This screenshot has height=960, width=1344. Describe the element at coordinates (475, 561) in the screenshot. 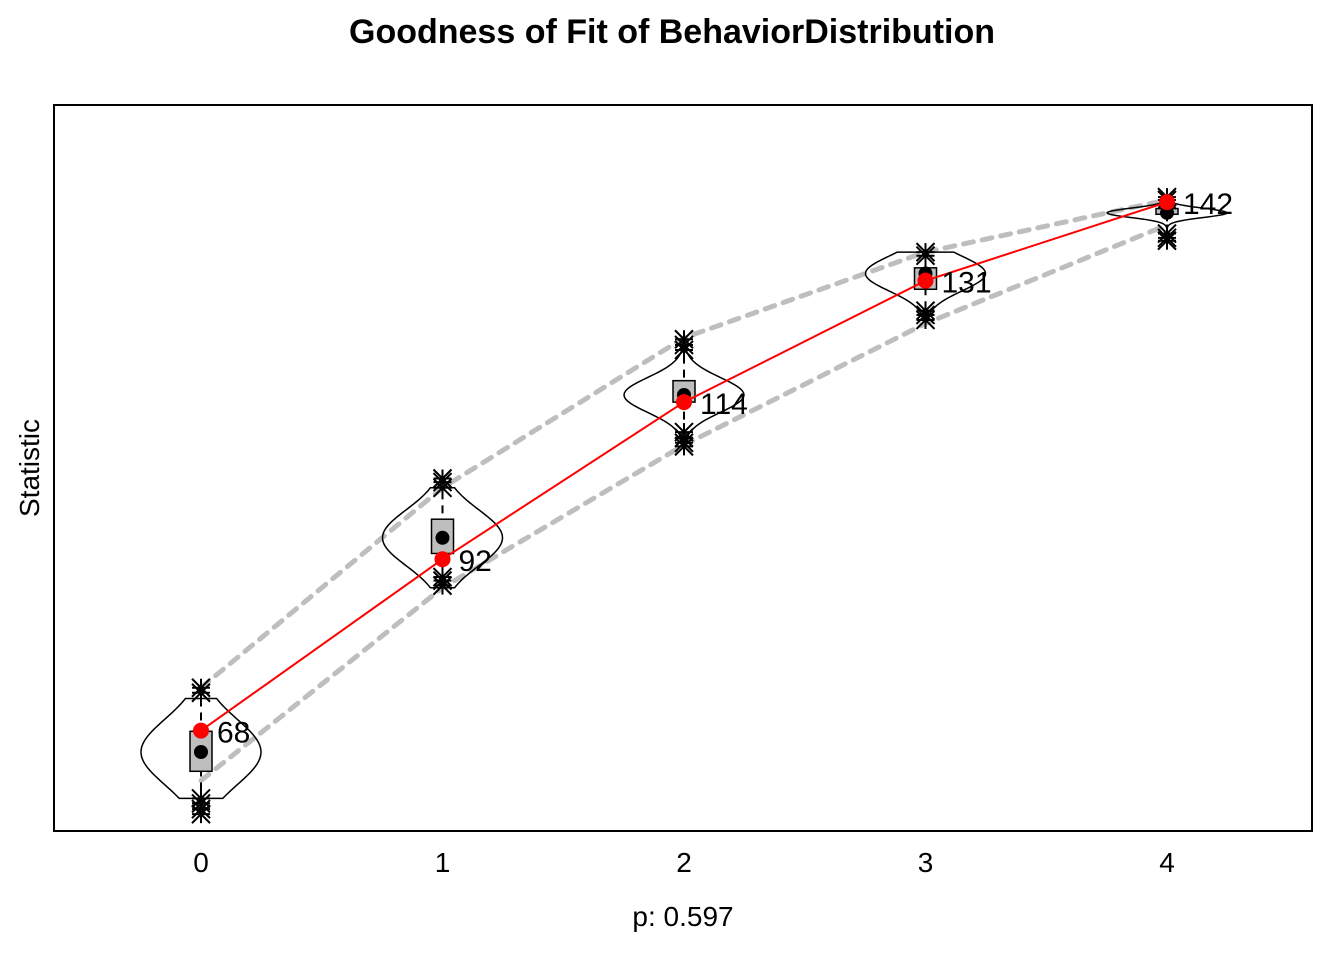

I see `observed-label-1: 92` at that location.